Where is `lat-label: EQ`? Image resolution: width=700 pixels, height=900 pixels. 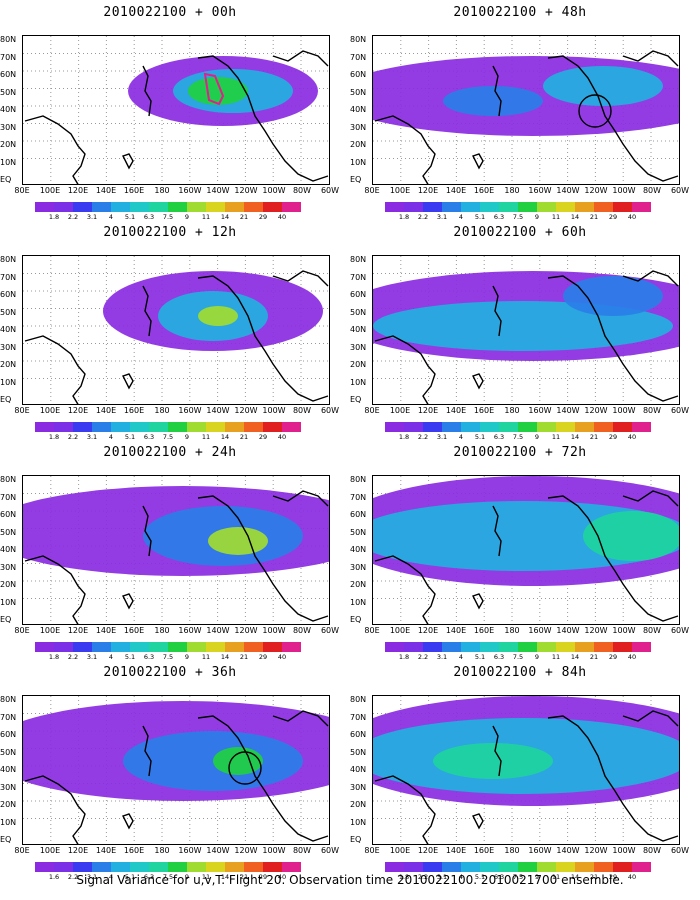 lat-label: EQ is located at coordinates (356, 179).